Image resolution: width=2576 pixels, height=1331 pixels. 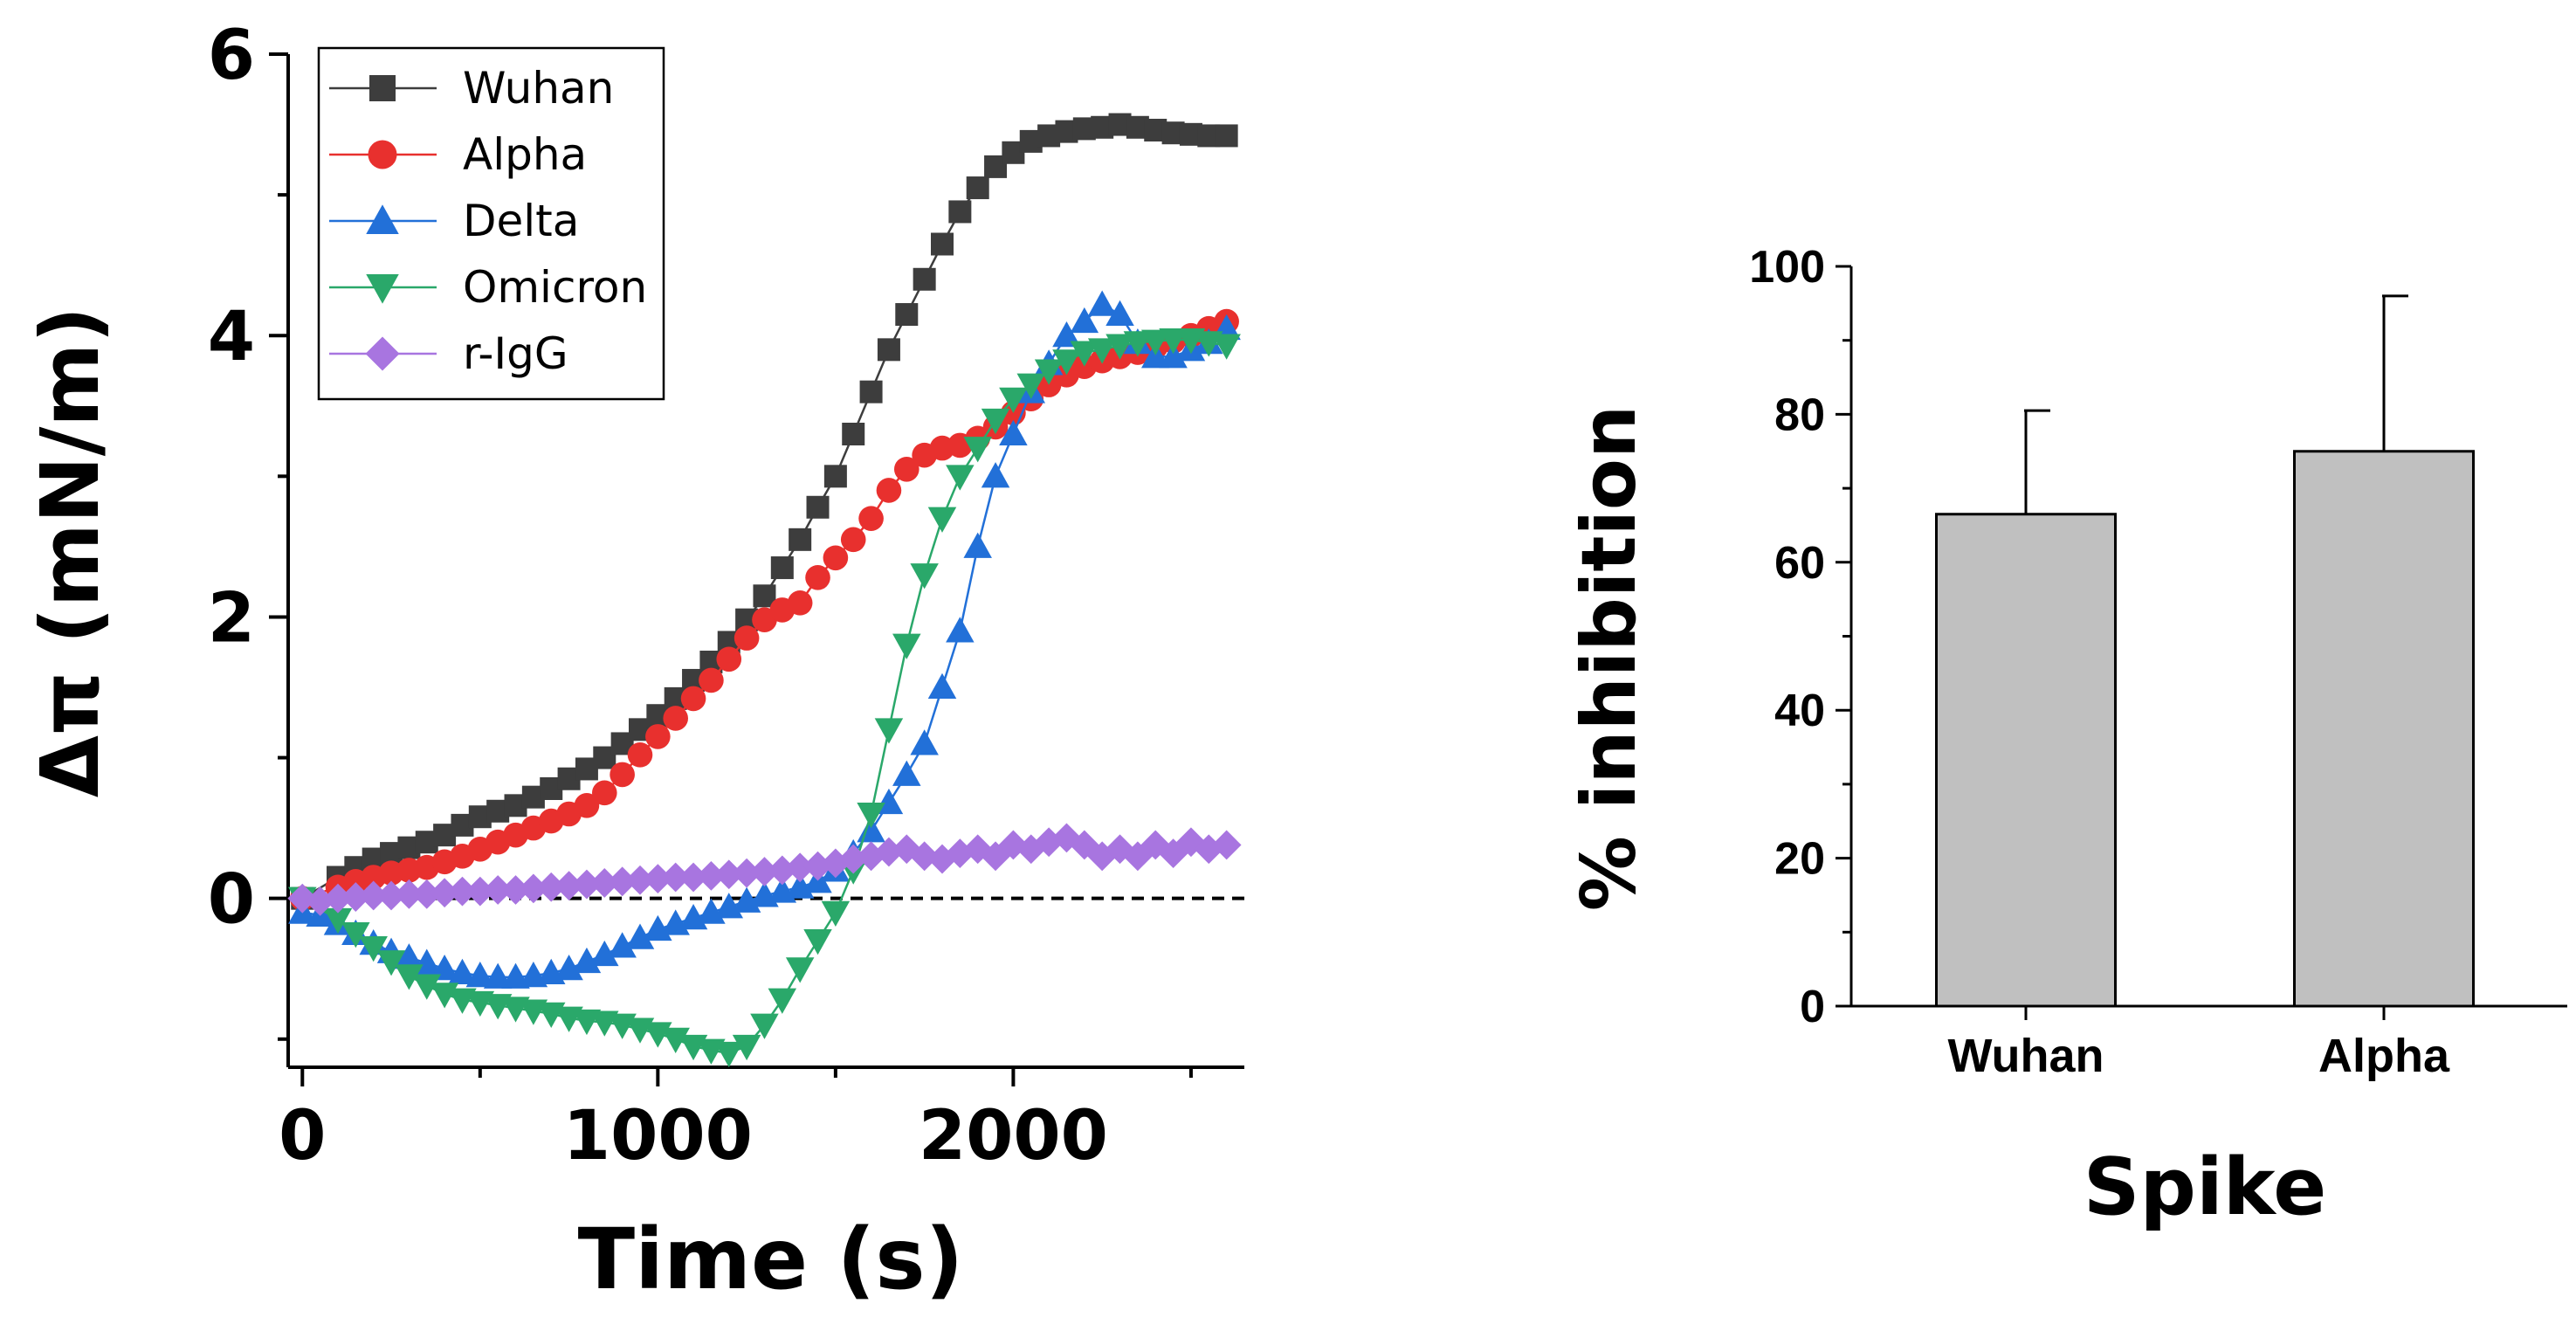 I want to click on tick-marks, so click(x=2111, y=643).